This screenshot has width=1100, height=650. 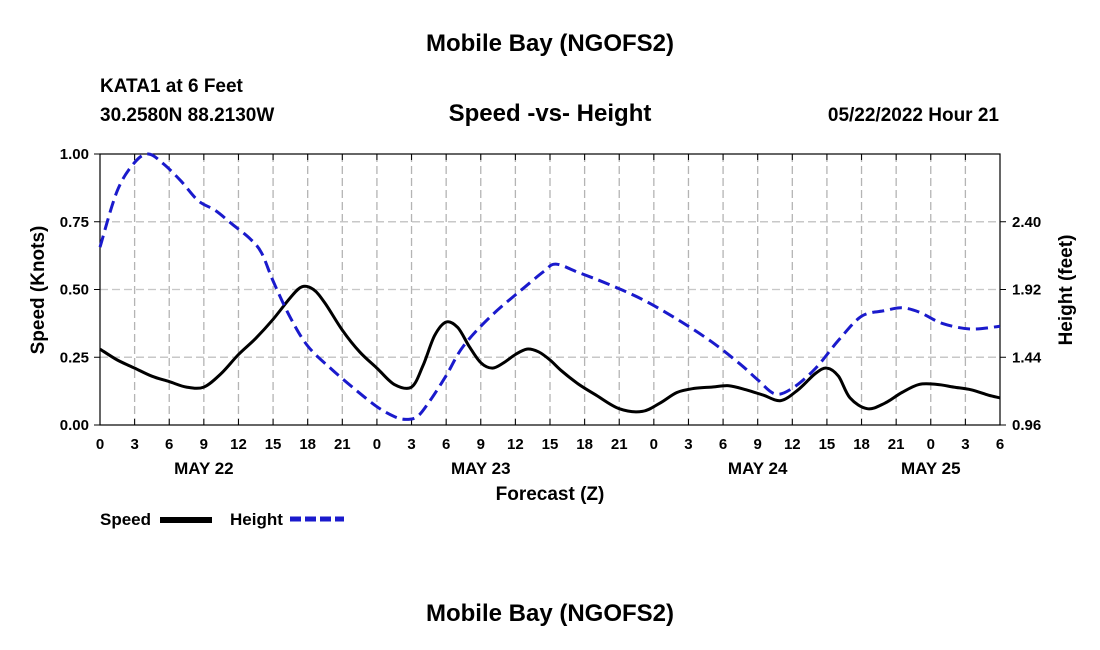 I want to click on y-axis-title: Speed (Knots), so click(x=38, y=290).